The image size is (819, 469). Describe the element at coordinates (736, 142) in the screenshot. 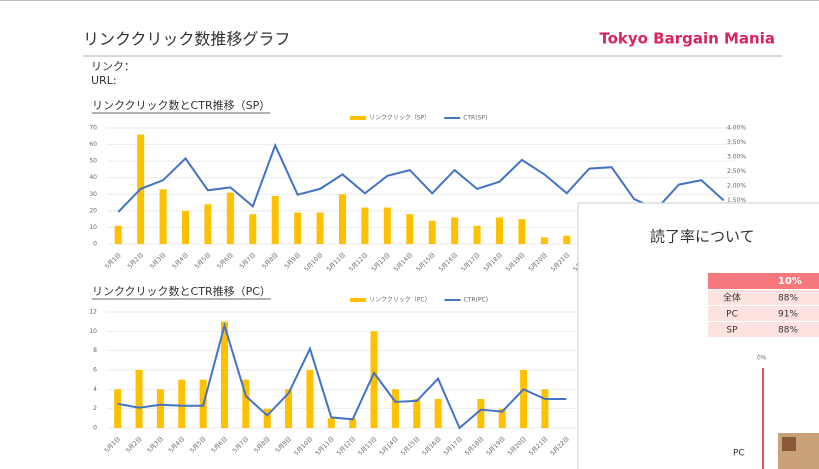

I see `y2-tick-label: 3.50%` at that location.